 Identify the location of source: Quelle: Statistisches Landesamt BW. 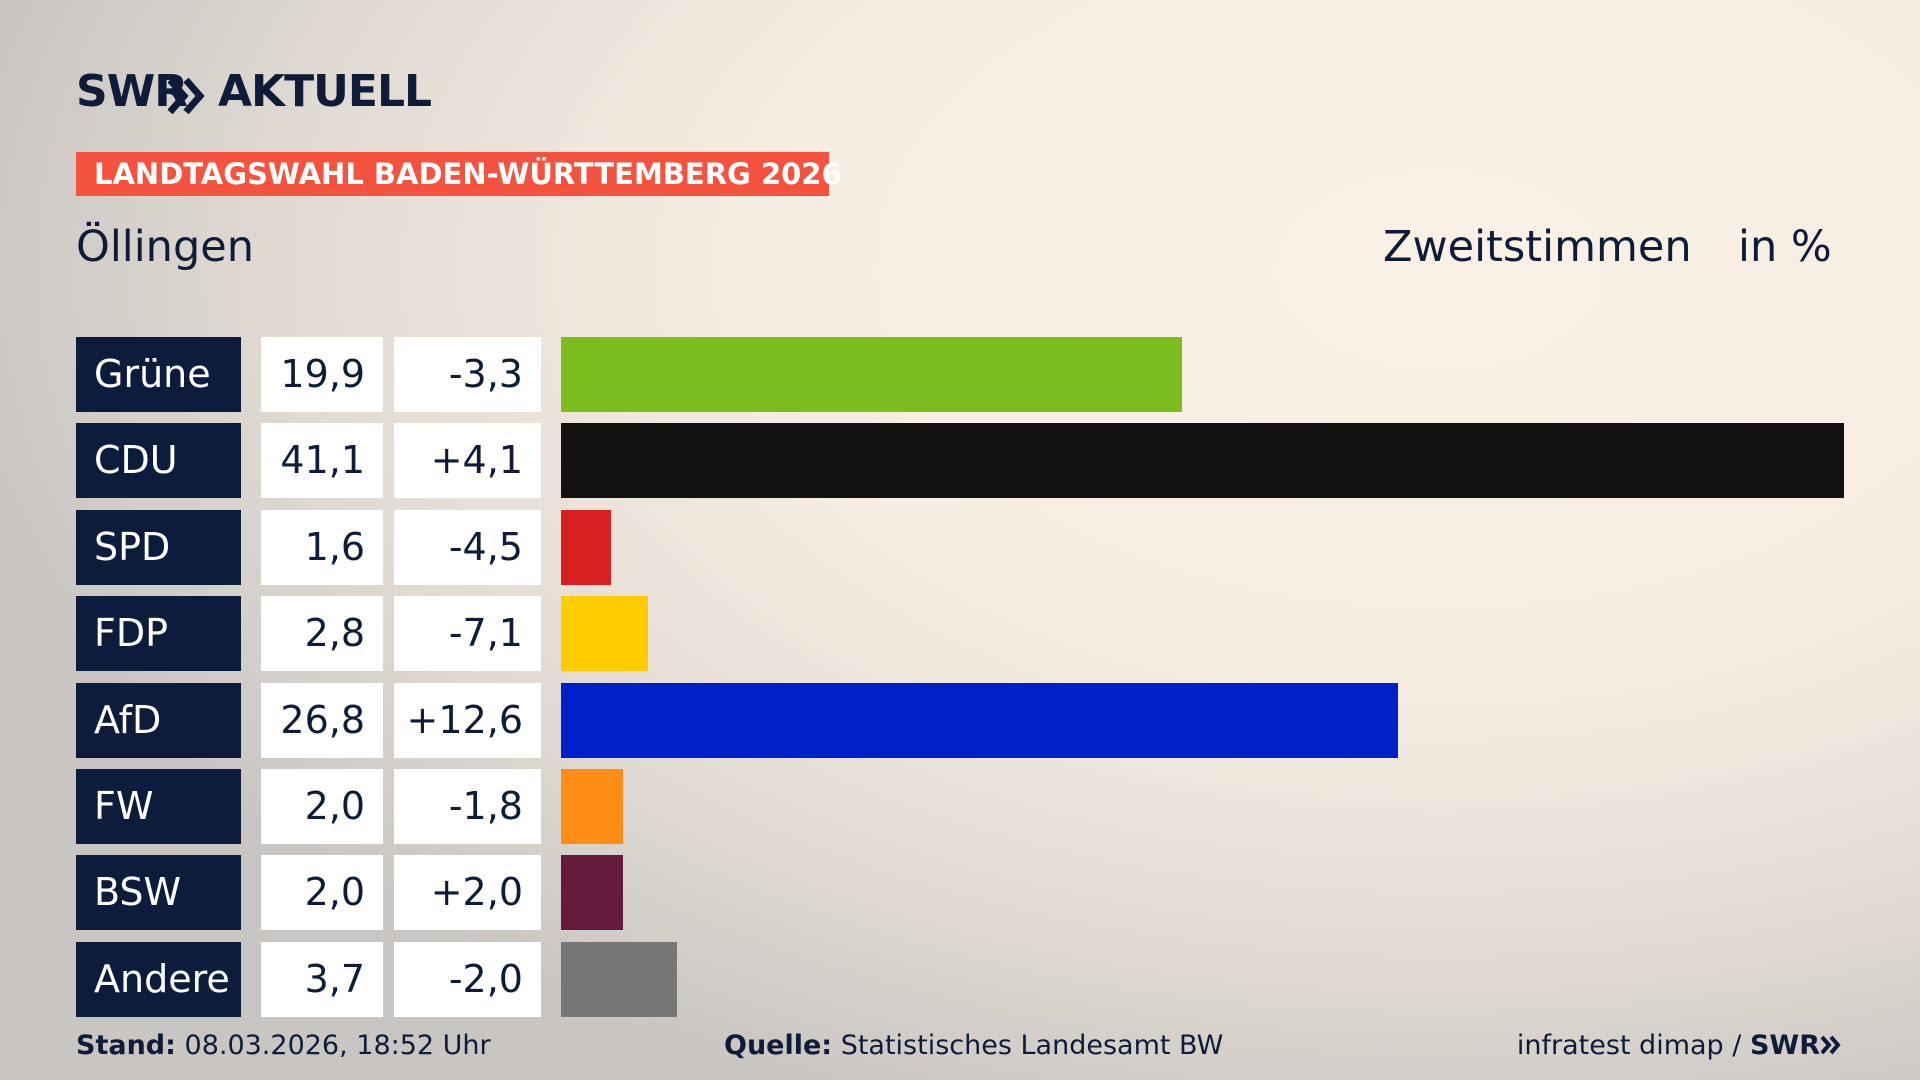
(973, 1045).